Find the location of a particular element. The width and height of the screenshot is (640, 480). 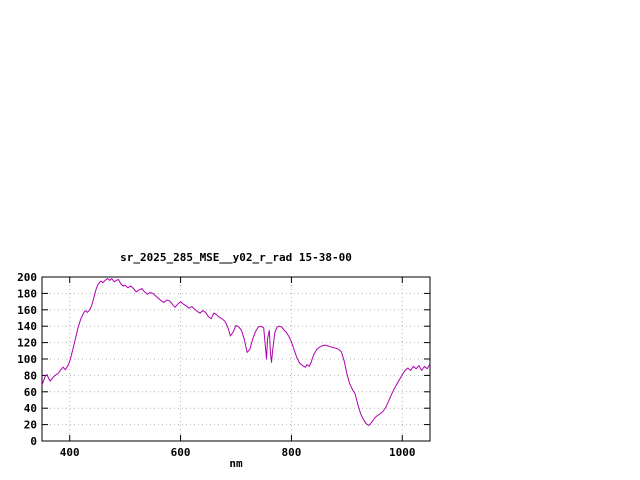

y-tick-label: 40 is located at coordinates (30, 408).